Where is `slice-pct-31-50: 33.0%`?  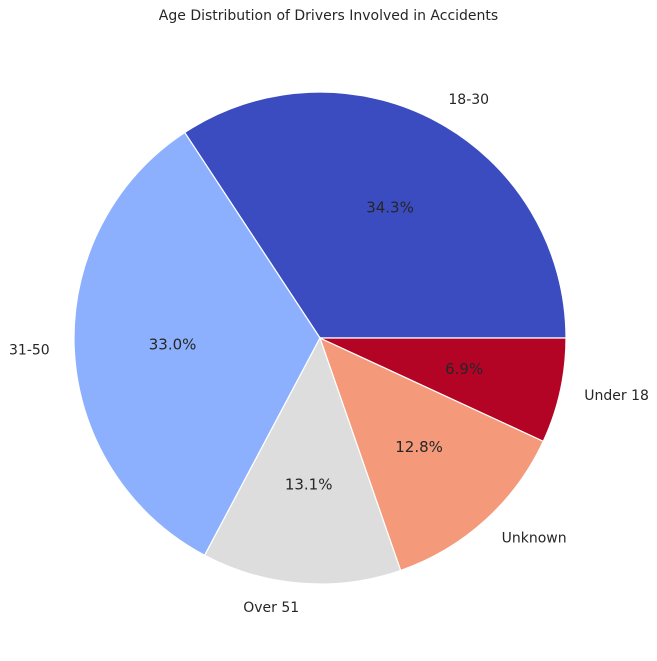
slice-pct-31-50: 33.0% is located at coordinates (173, 344).